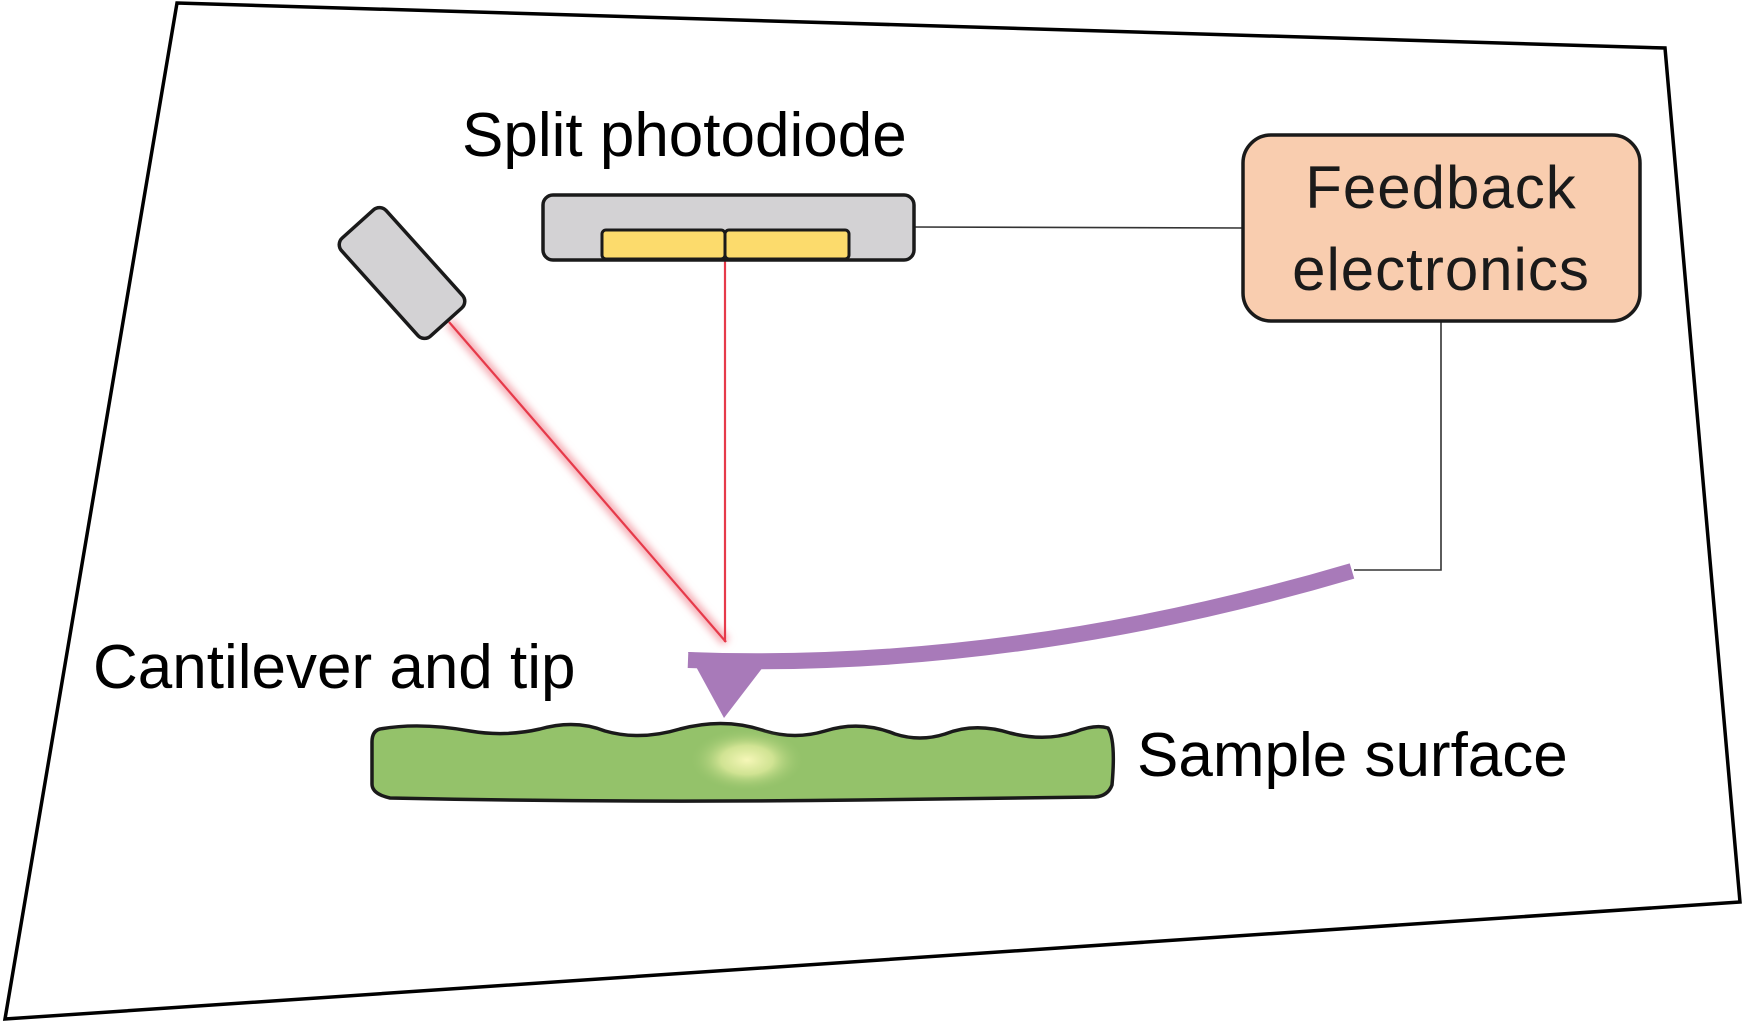 The height and width of the screenshot is (1024, 1743). What do you see at coordinates (1021, 616) in the screenshot?
I see `cantilever-beam` at bounding box center [1021, 616].